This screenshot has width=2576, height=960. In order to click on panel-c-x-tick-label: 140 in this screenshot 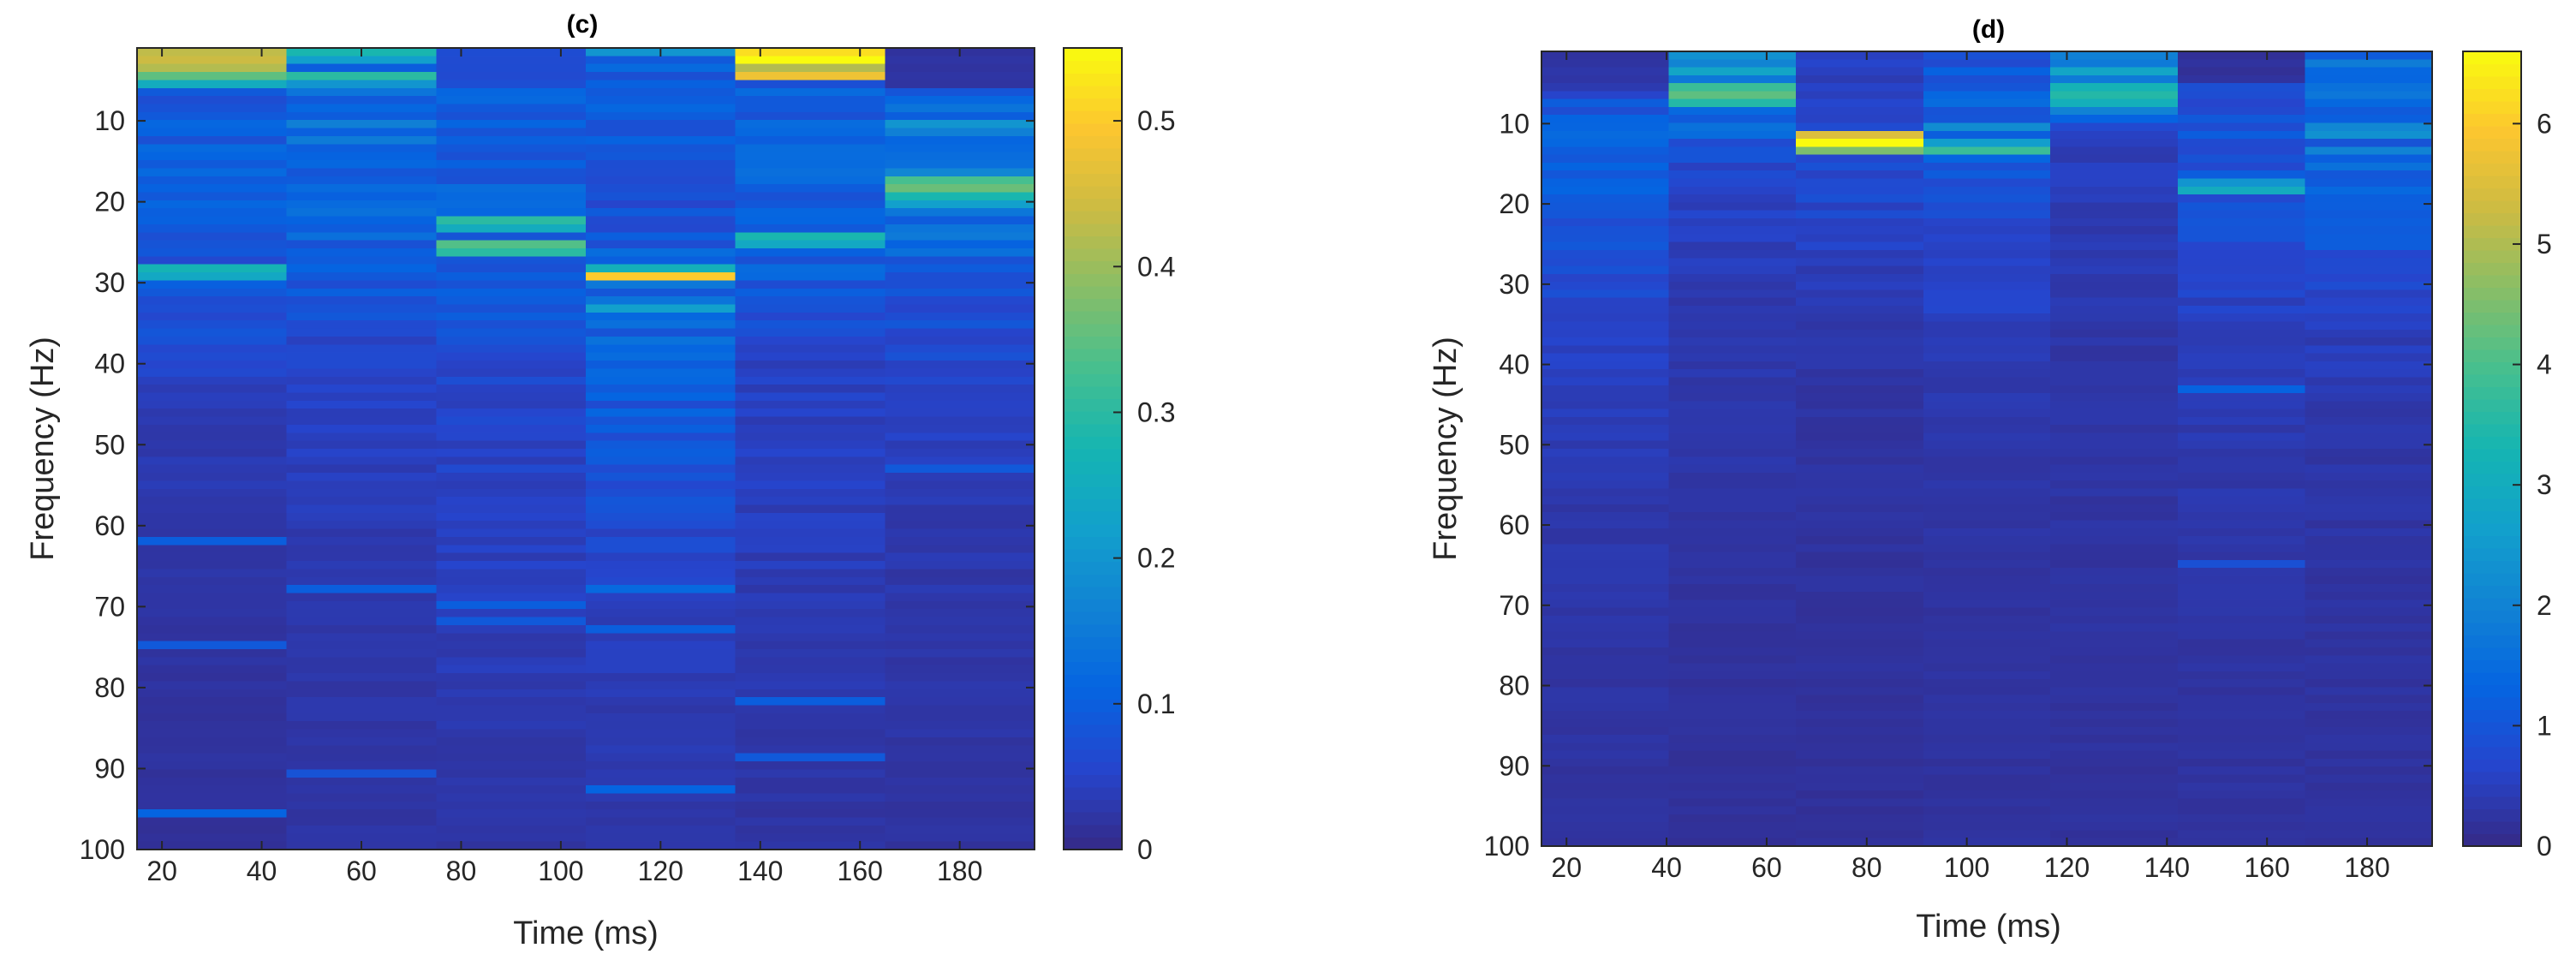, I will do `click(760, 871)`.